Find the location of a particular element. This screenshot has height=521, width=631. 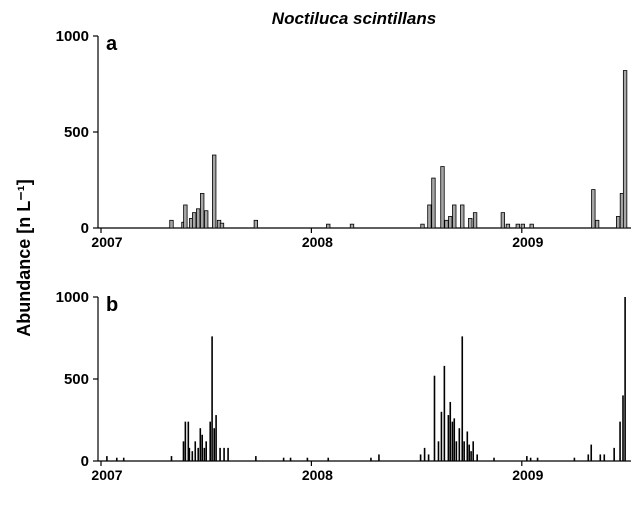

y-axis-label: Abundance [n L⁻¹] is located at coordinates (24, 257).